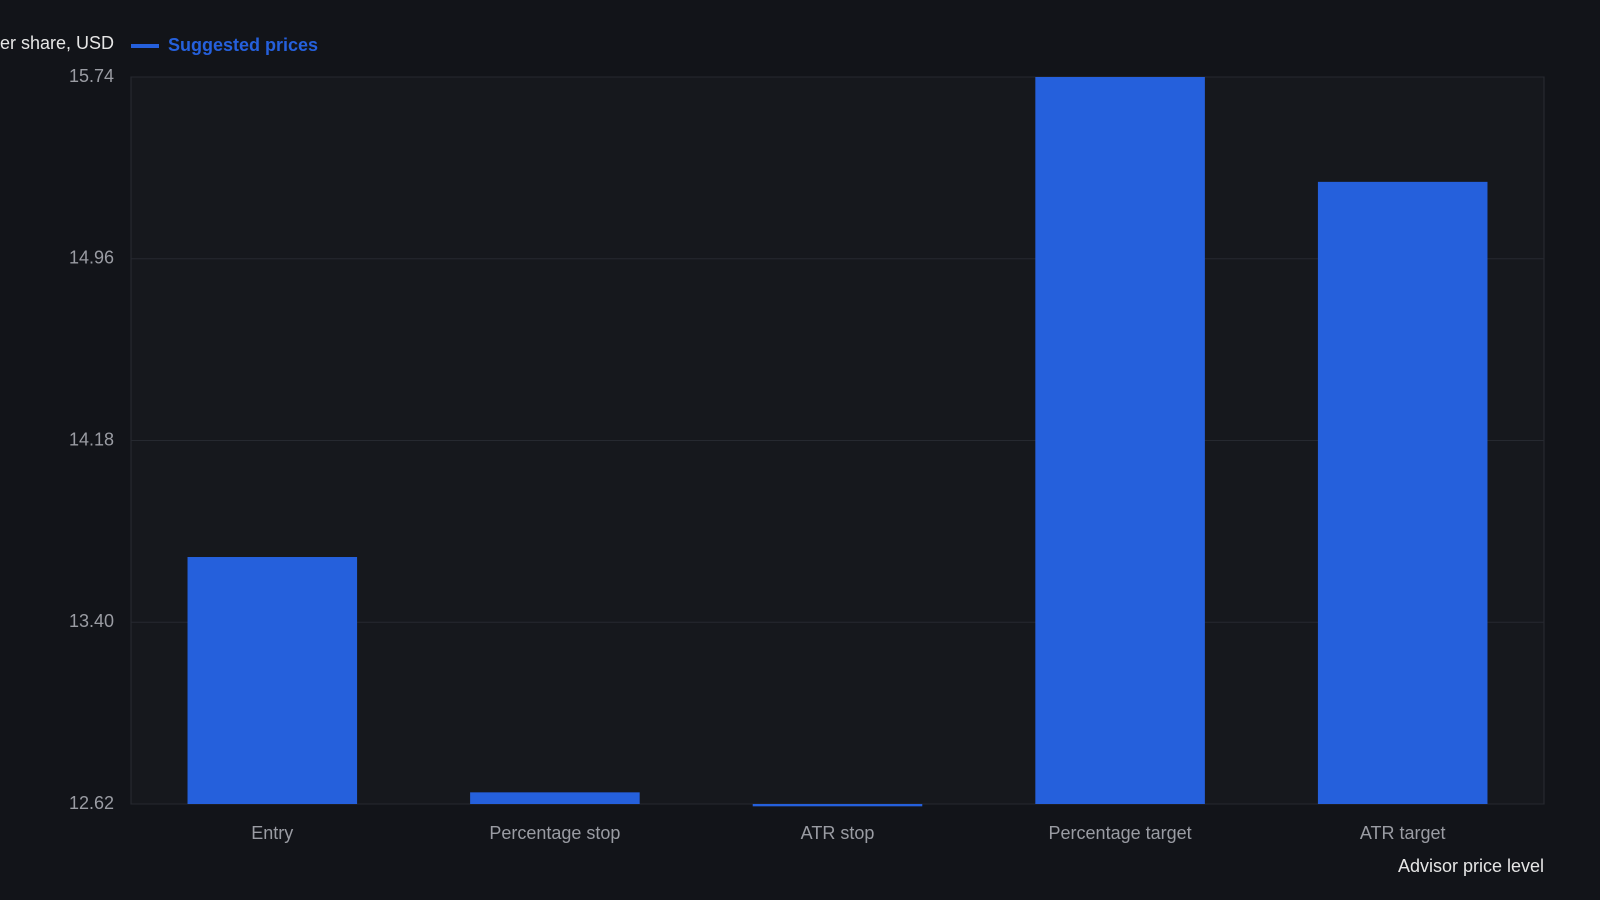 This screenshot has width=1600, height=900. I want to click on y-axis-label: er share, USD, so click(57, 43).